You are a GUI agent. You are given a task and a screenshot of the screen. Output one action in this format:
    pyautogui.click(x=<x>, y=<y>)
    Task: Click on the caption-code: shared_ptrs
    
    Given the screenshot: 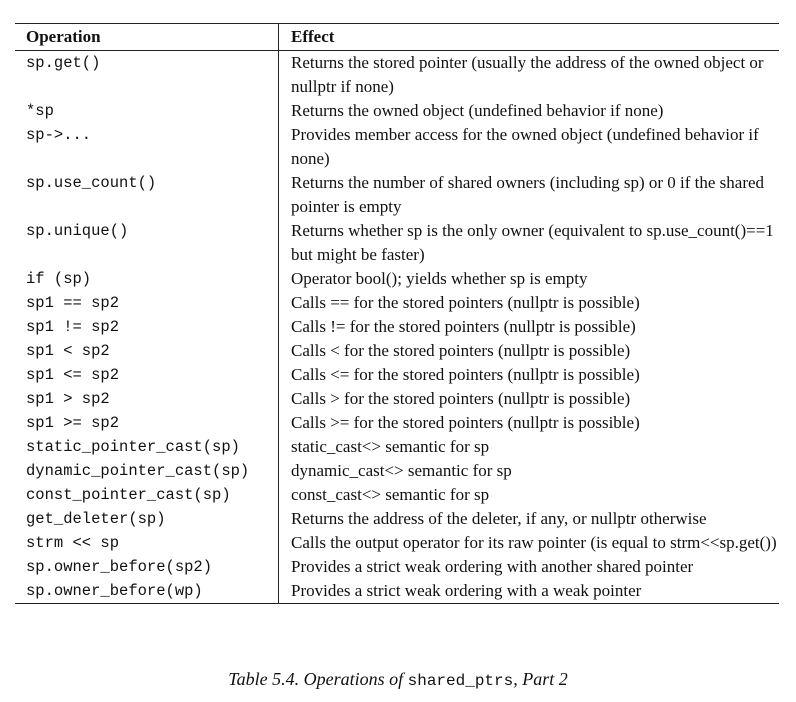 What is the action you would take?
    pyautogui.click(x=460, y=681)
    